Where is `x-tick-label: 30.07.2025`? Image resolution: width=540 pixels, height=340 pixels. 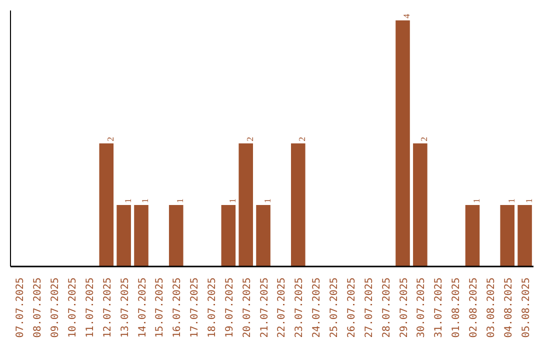
x-tick-label: 30.07.2025 is located at coordinates (422, 307).